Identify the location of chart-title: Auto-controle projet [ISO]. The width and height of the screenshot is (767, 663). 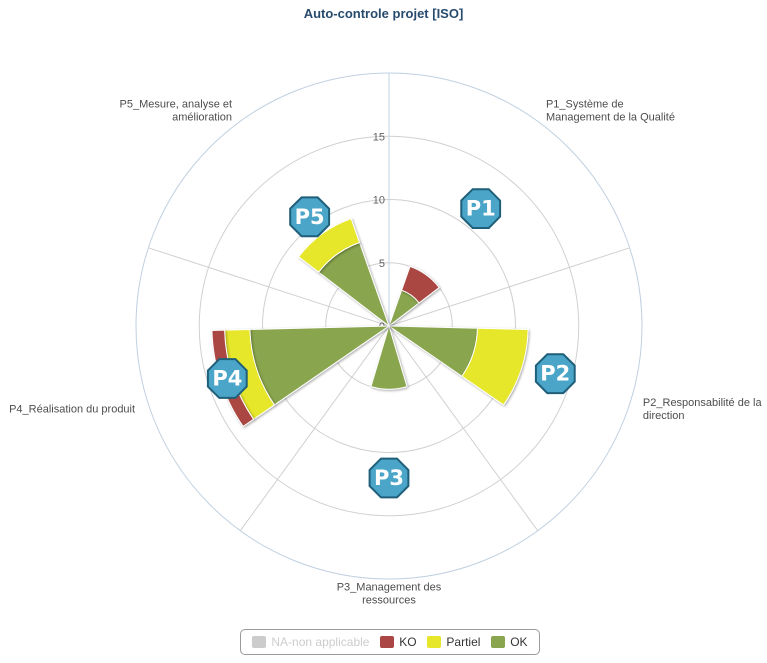
(383, 13).